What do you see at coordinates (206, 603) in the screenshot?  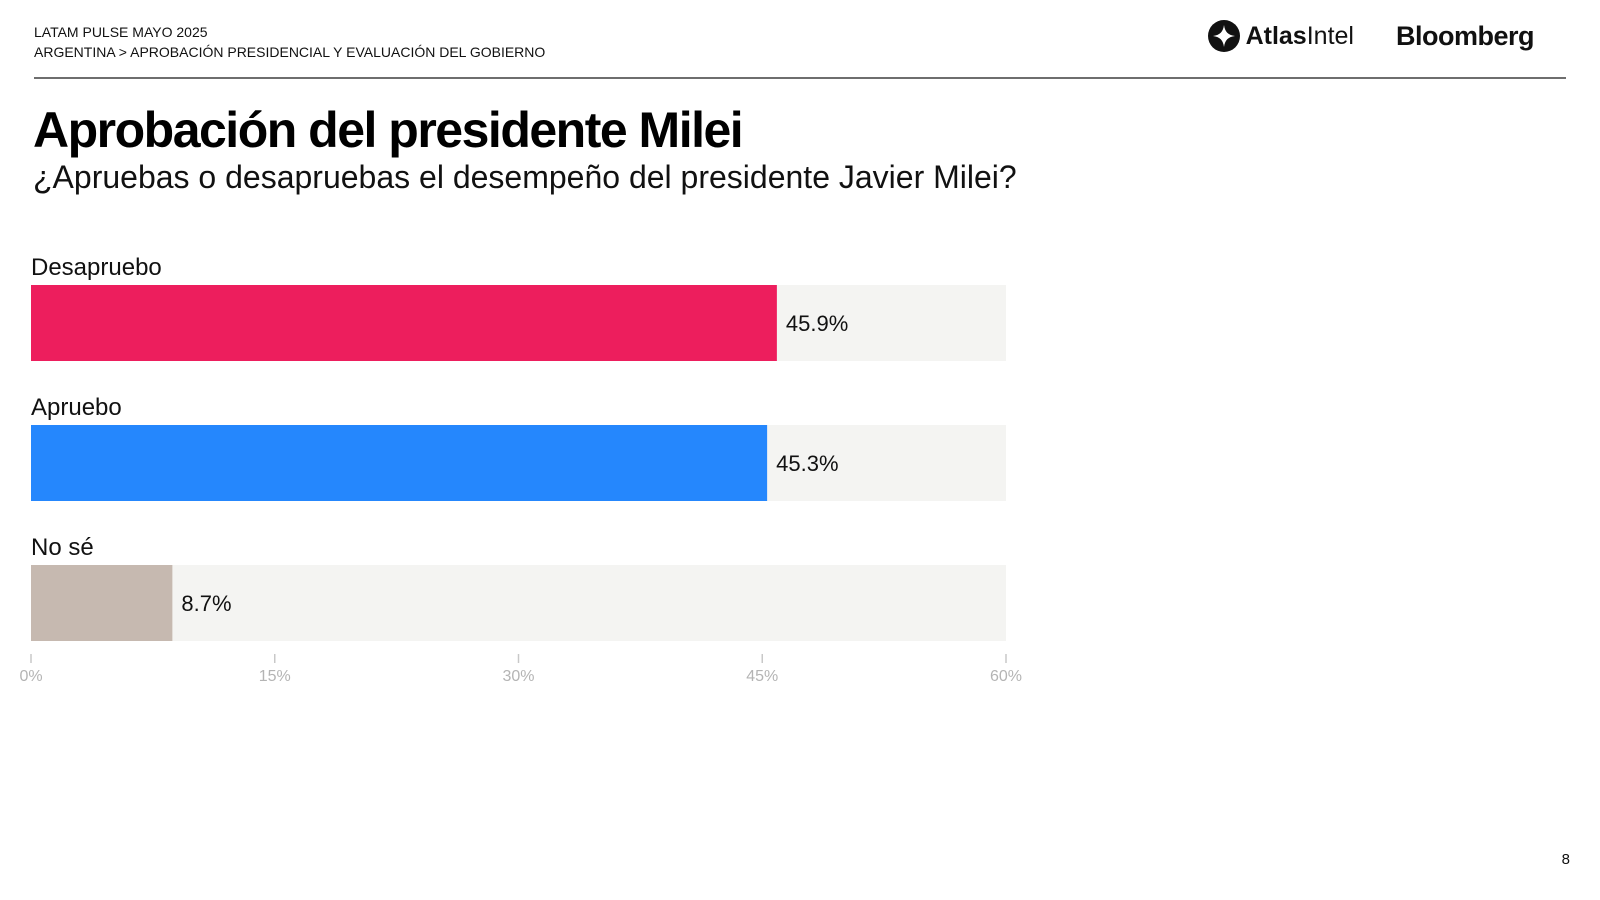 I see `data-label-no-se: 8.7%` at bounding box center [206, 603].